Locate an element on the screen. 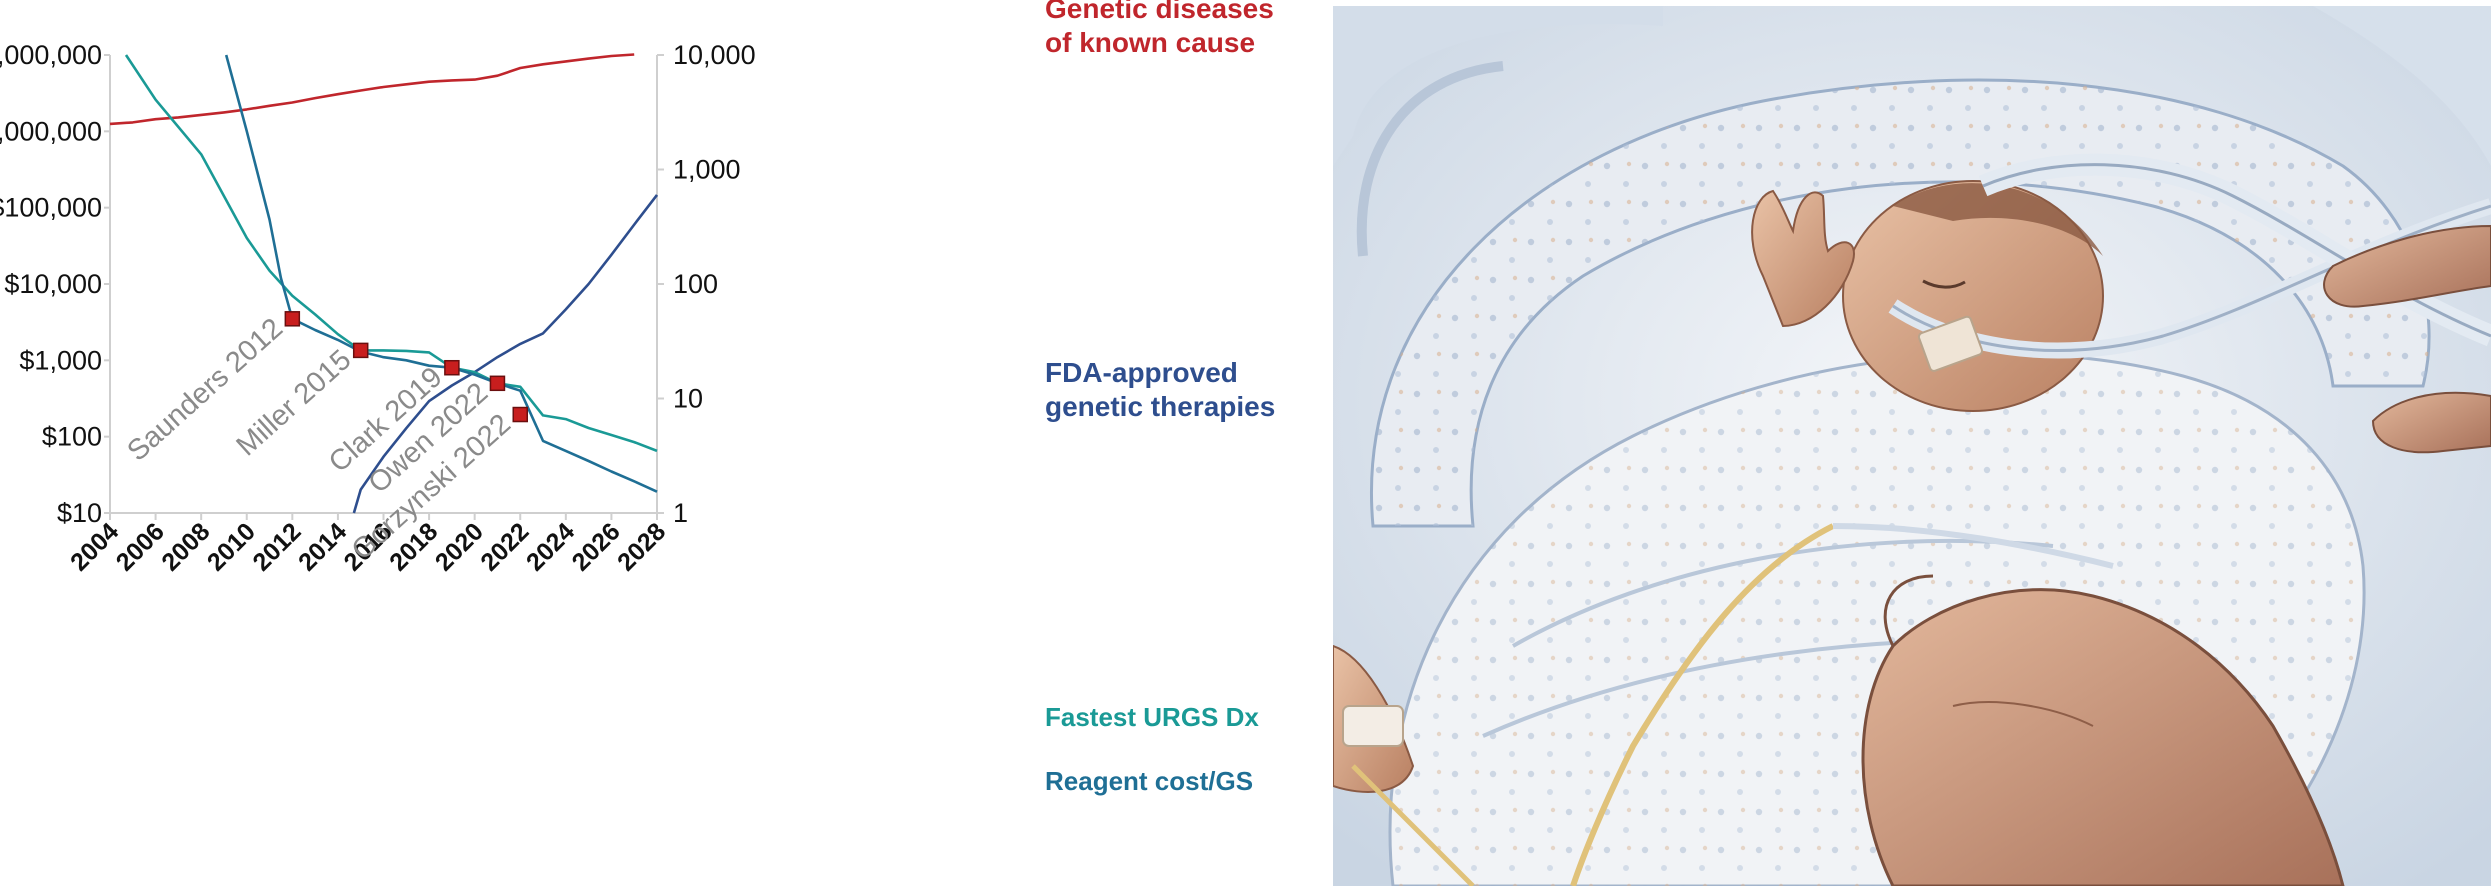 This screenshot has width=2491, height=895. series-label: of known cause is located at coordinates (1150, 42).